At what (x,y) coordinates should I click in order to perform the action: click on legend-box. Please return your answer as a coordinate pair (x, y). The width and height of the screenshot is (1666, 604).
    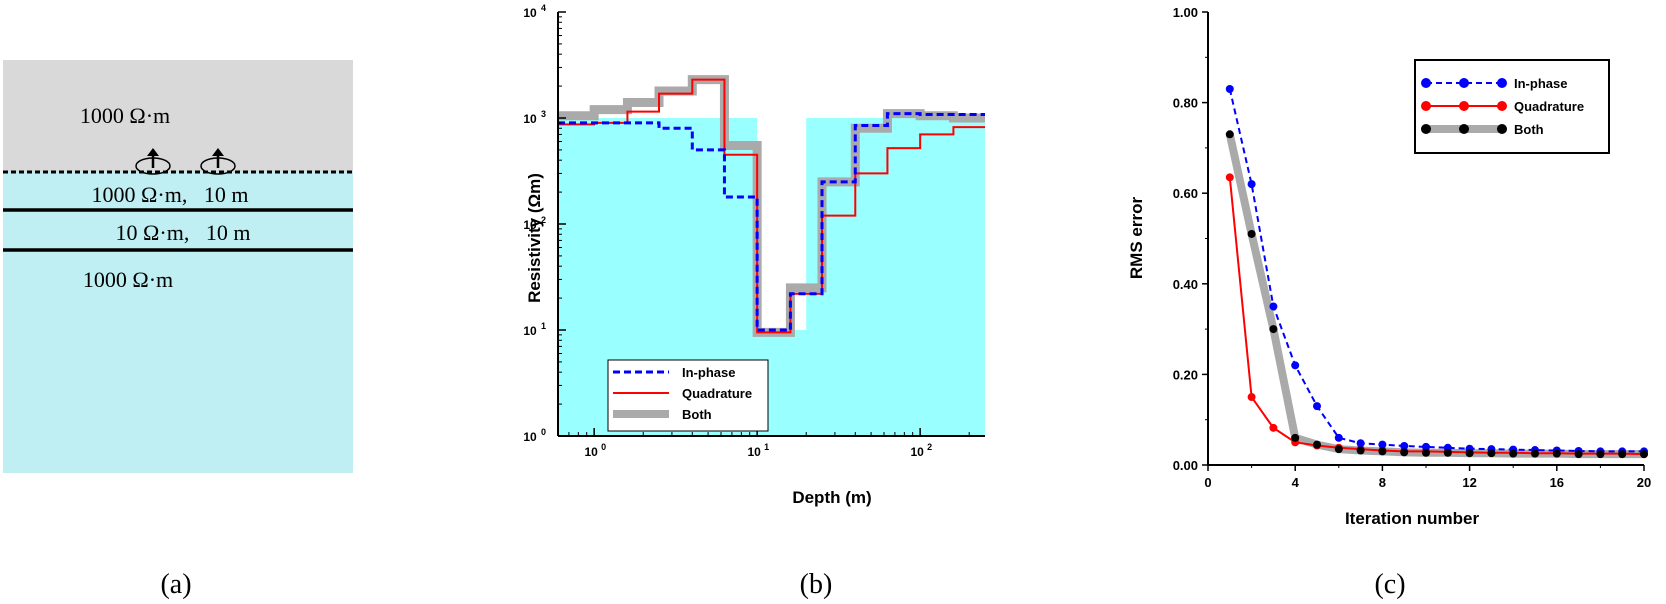
    Looking at the image, I should click on (688, 395).